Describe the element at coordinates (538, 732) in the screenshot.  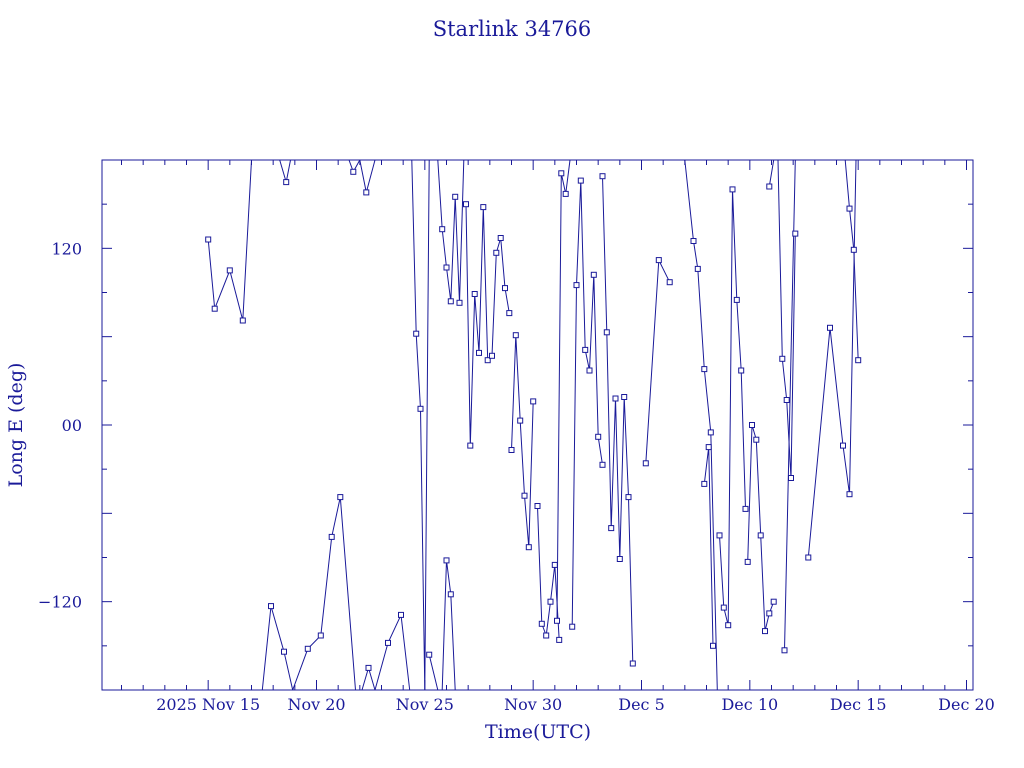
I see `x-axis-label: Time(UTC)` at that location.